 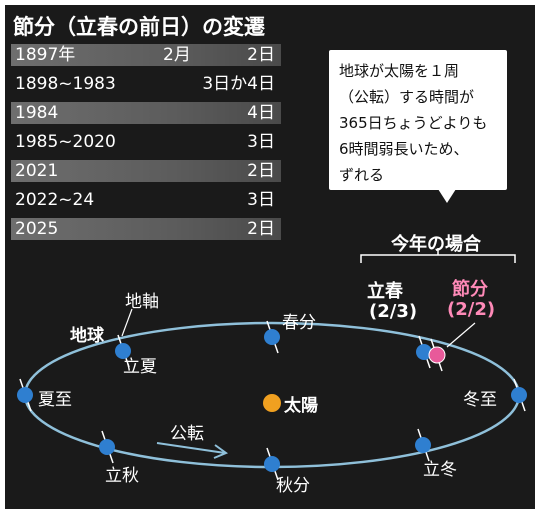 I want to click on earth-icon-rikka, so click(x=123, y=351).